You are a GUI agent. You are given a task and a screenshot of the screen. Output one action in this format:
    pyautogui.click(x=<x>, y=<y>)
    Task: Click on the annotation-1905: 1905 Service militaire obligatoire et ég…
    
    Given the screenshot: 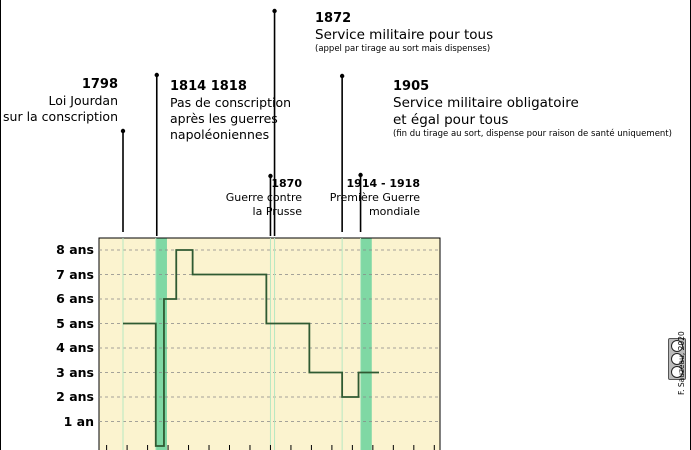 What is the action you would take?
    pyautogui.click(x=532, y=108)
    